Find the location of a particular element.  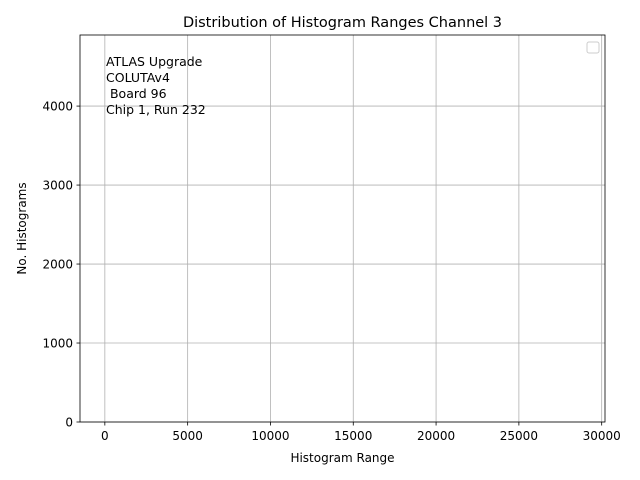

y-tick-label: 1000 is located at coordinates (57, 344).